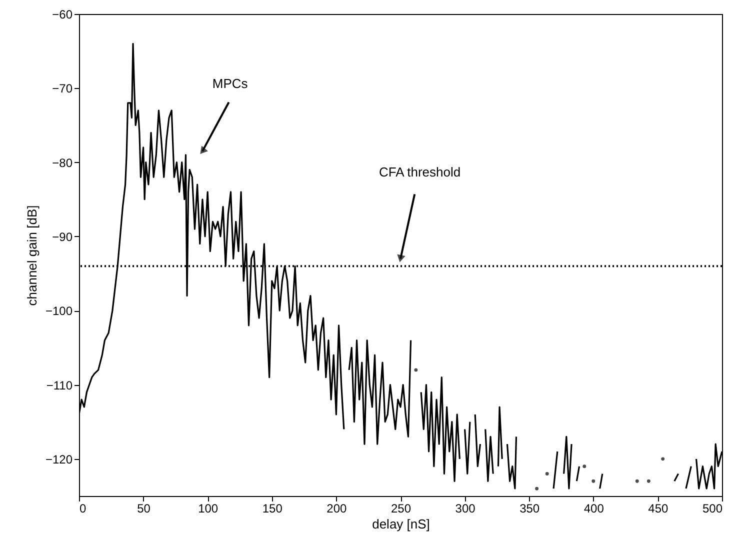  Describe the element at coordinates (401, 509) in the screenshot. I see `x-tick-label: 250` at that location.